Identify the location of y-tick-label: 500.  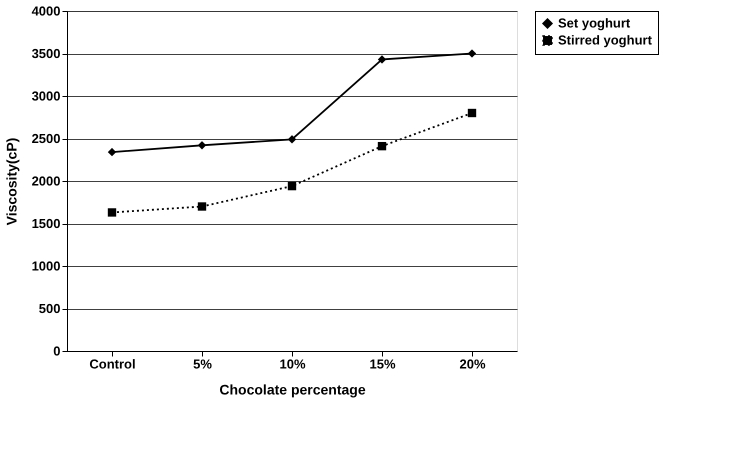
(49, 308).